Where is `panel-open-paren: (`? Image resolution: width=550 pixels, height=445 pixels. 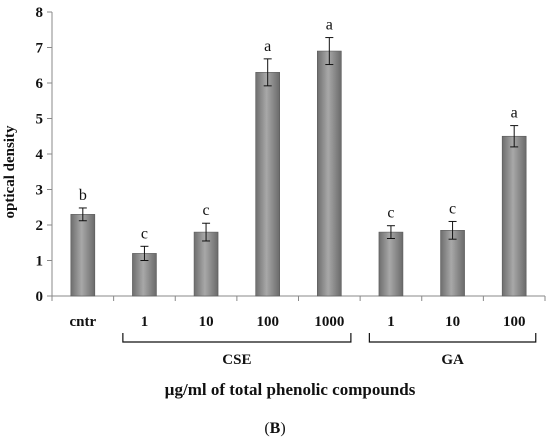 panel-open-paren: ( is located at coordinates (266, 428).